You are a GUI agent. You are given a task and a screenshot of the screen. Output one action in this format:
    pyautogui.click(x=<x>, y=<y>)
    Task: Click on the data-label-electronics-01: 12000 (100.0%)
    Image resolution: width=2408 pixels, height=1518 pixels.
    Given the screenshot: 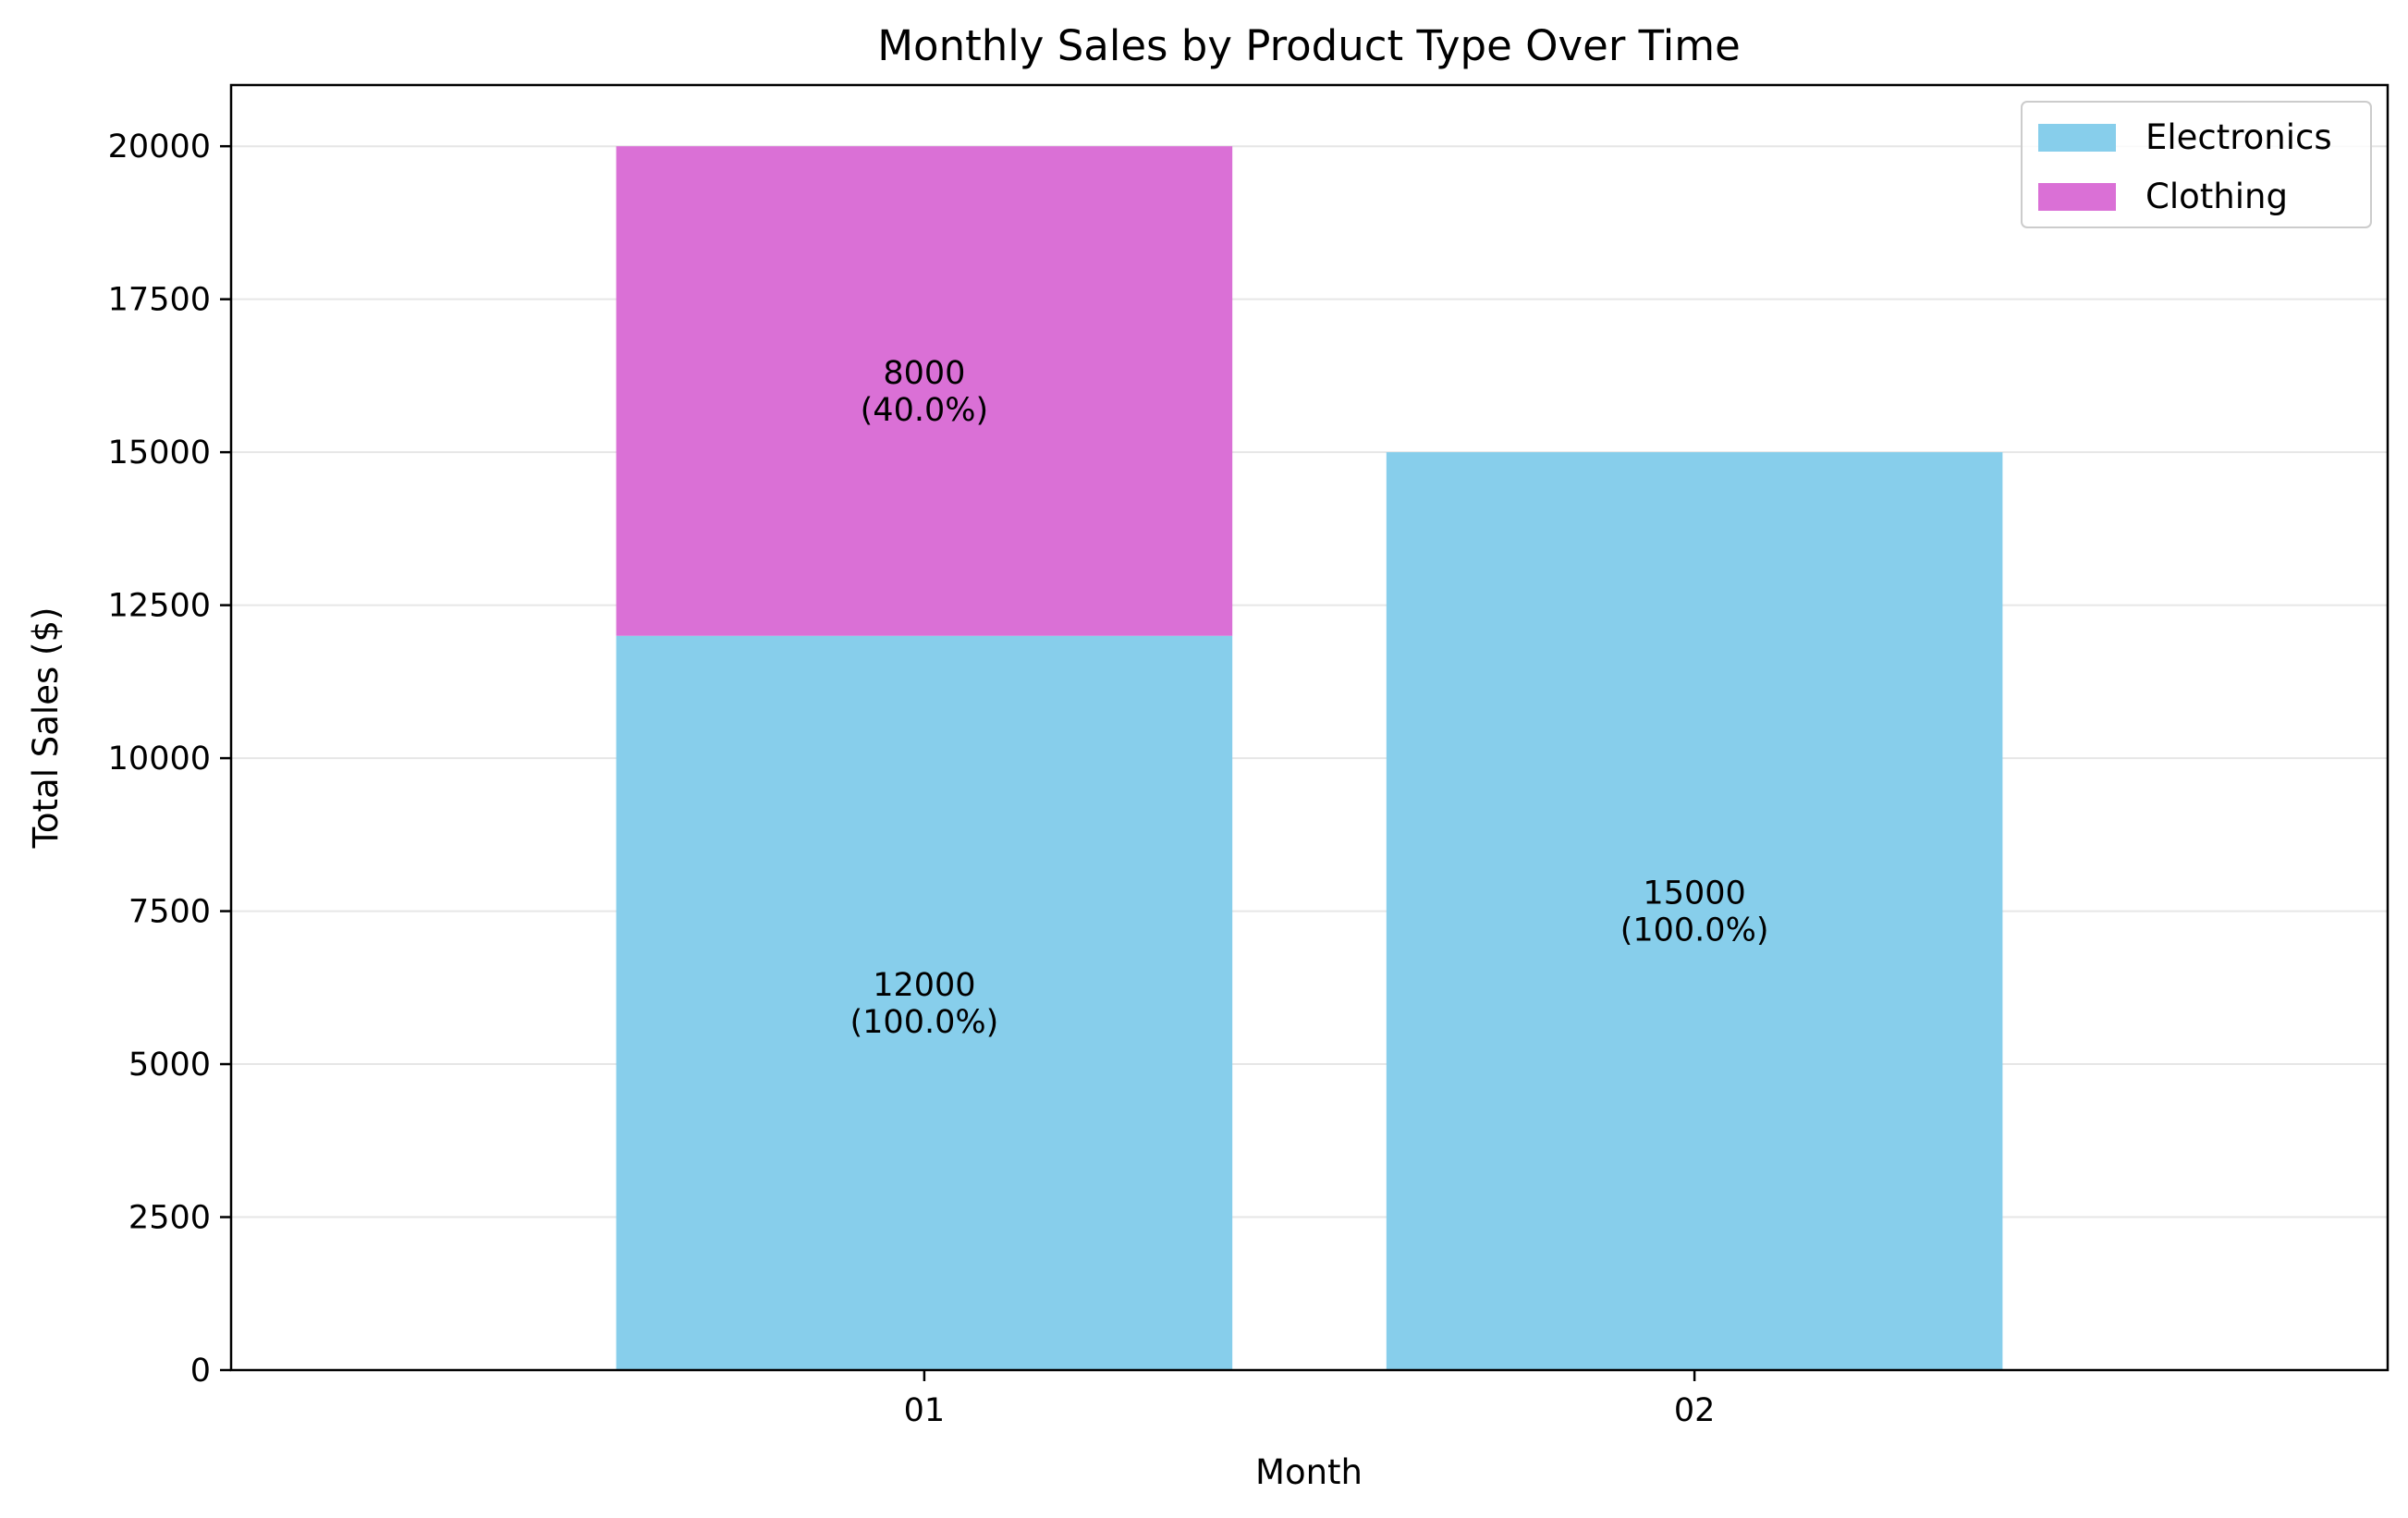 What is the action you would take?
    pyautogui.click(x=925, y=1004)
    